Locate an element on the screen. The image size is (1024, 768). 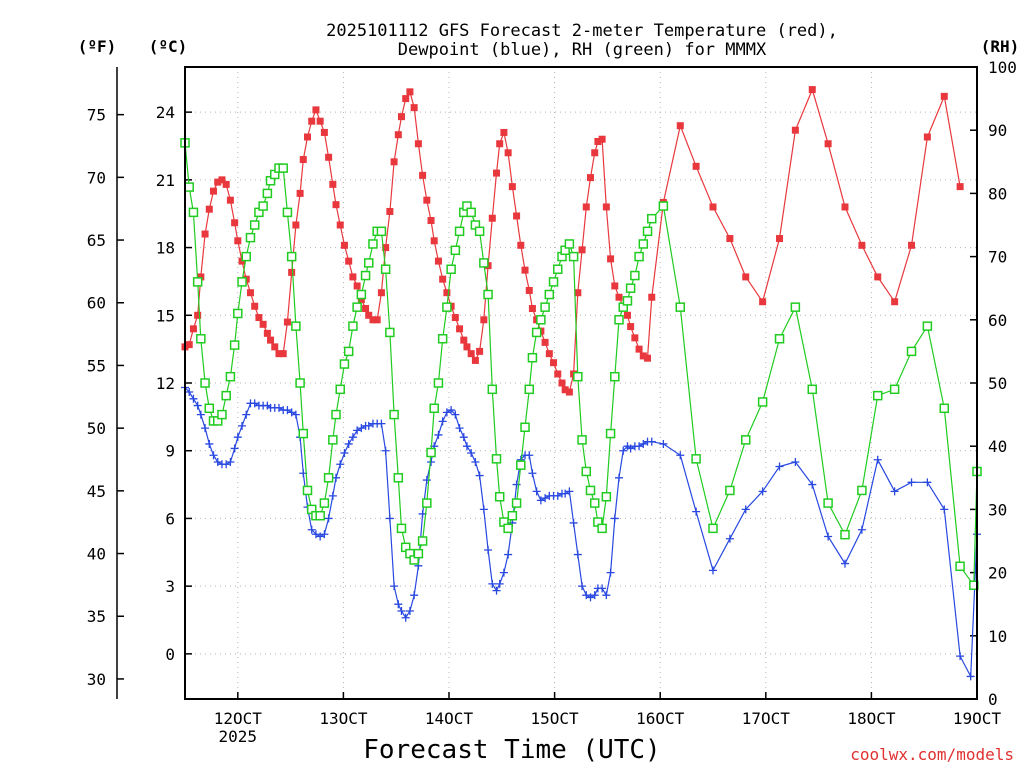
rh-tick-label: 20 is located at coordinates (997, 573).